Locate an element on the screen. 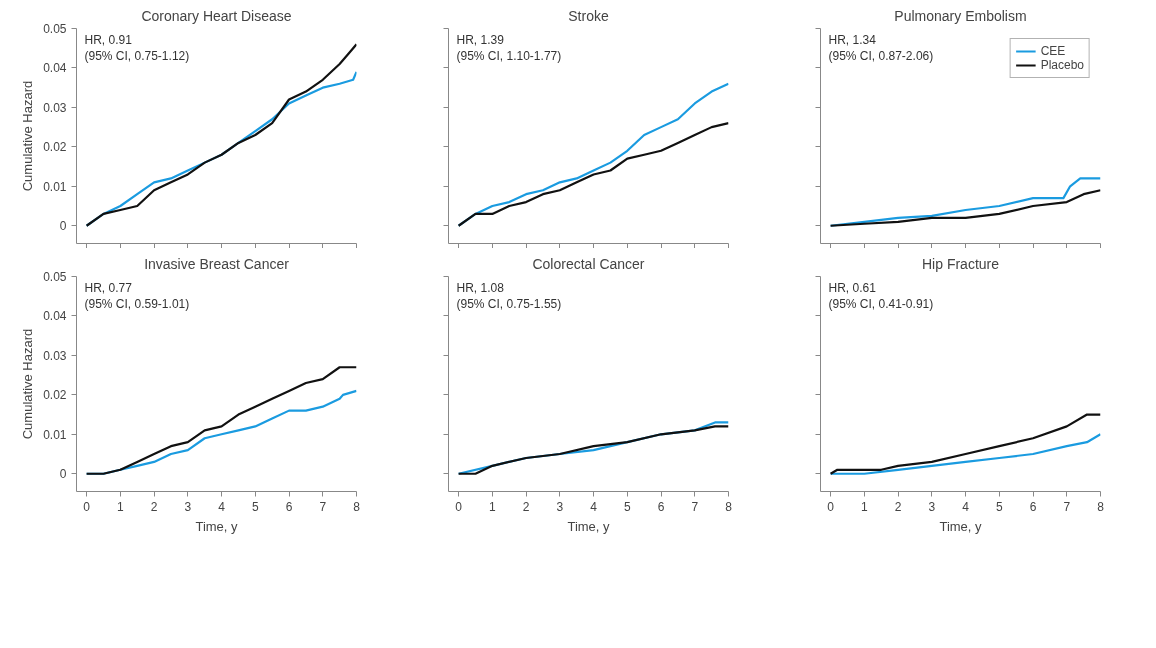 Image resolution: width=1156 pixels, height=648 pixels. annotation: HR, 1.34 is located at coordinates (852, 39).